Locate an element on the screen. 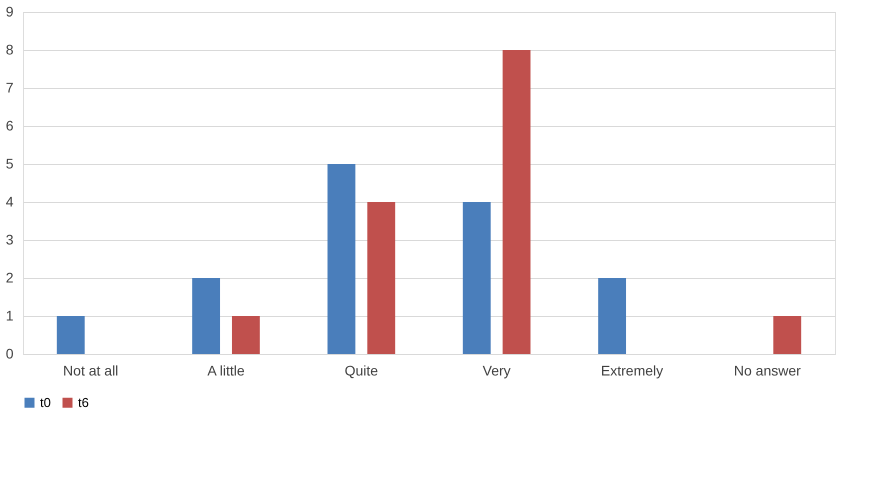  y-tick-label: 8 is located at coordinates (10, 50).